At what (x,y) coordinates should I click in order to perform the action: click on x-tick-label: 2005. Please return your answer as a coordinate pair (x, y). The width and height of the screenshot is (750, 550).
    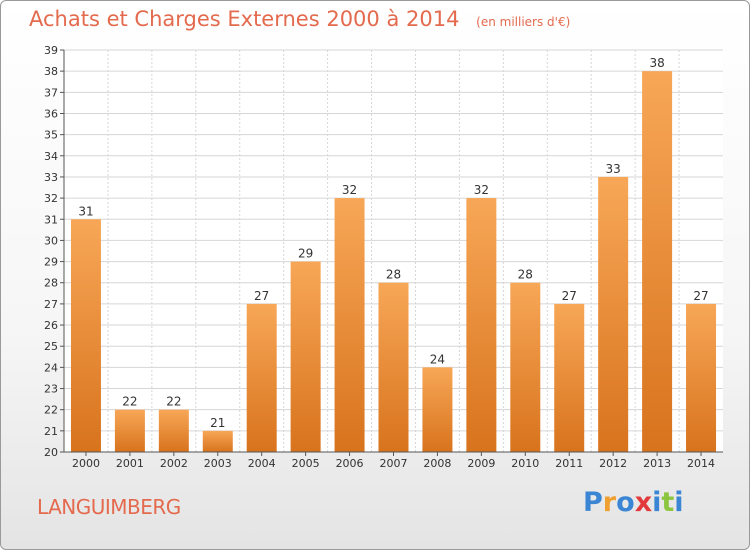
    Looking at the image, I should click on (306, 463).